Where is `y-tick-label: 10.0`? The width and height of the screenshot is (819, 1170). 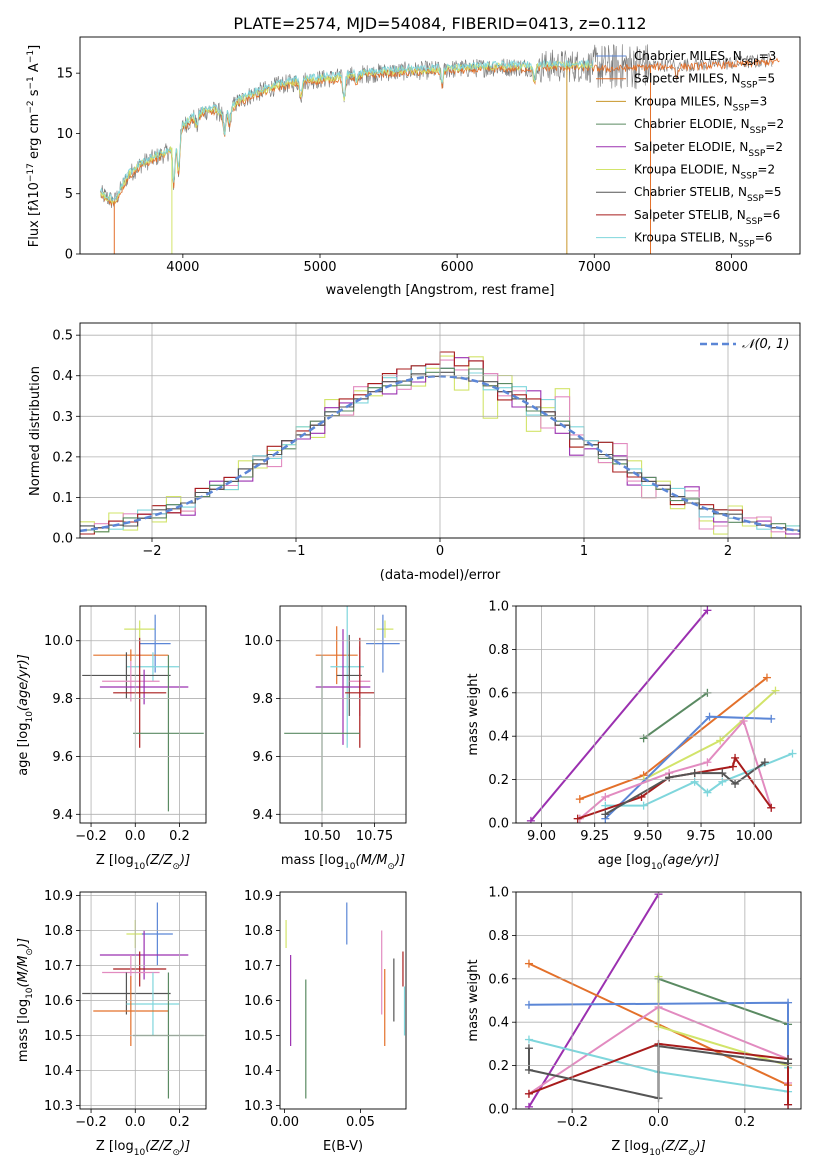
y-tick-label: 10.0 is located at coordinates (258, 641).